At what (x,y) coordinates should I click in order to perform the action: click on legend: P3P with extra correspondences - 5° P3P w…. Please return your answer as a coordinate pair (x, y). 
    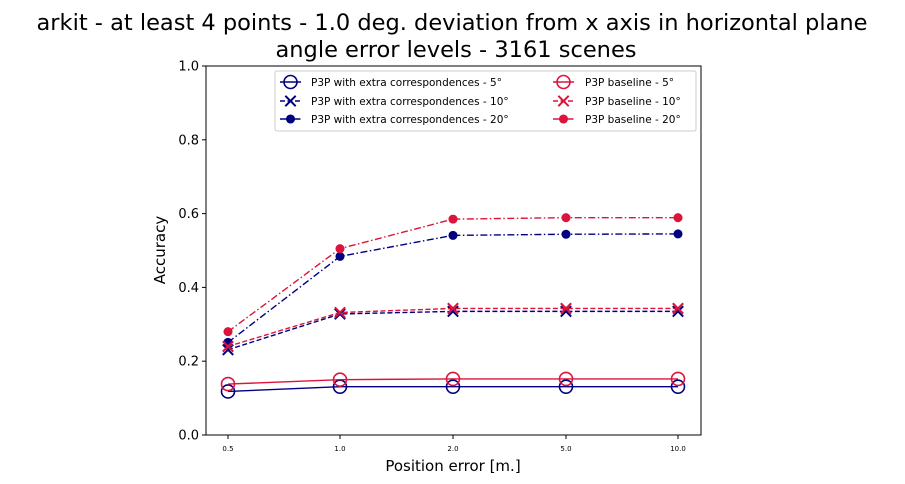
    Looking at the image, I should click on (485, 101).